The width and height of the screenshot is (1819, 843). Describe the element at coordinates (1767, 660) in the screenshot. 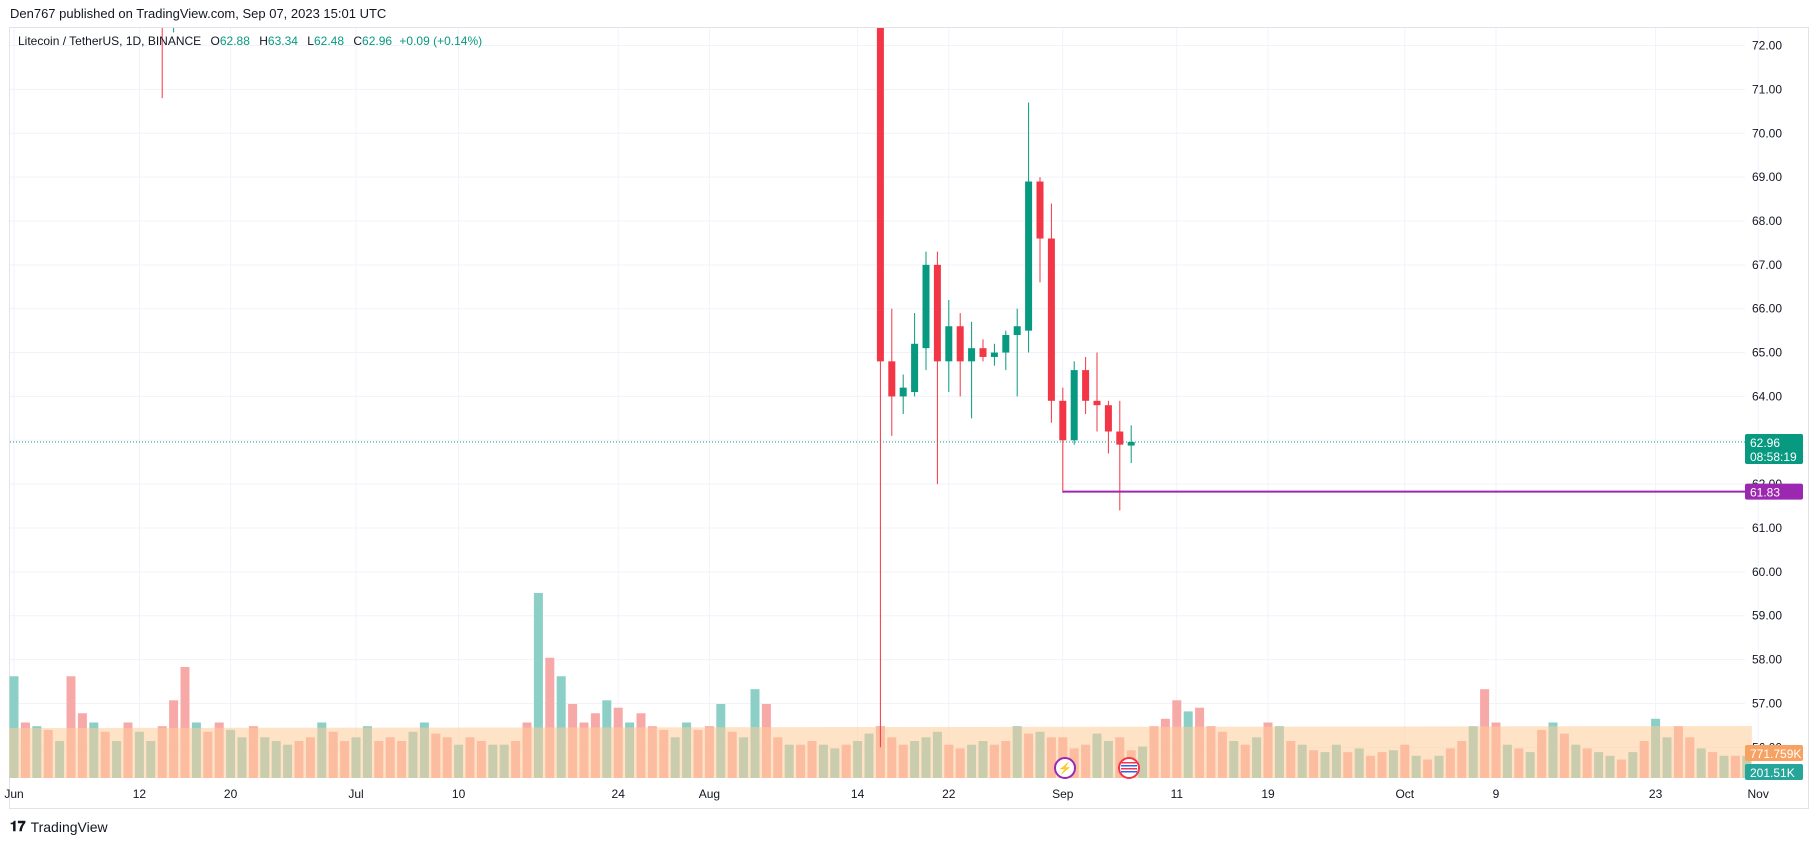

I see `price-tick-label: 58.00` at that location.